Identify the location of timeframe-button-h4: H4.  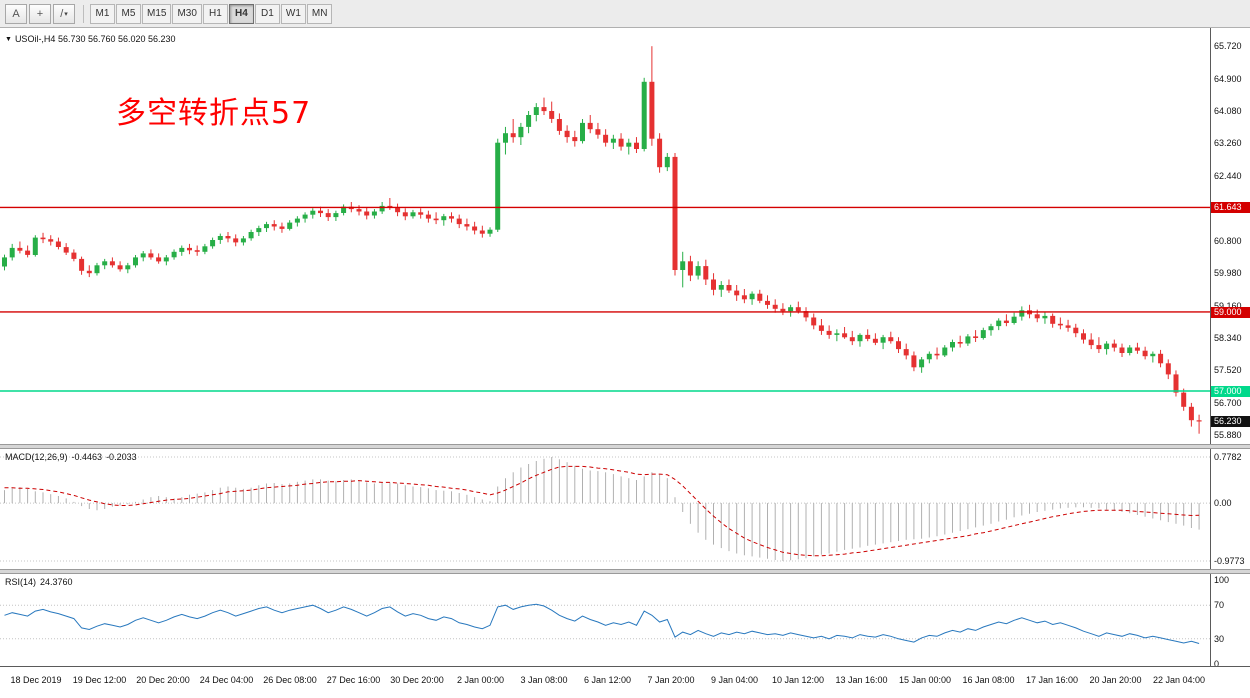
(241, 13).